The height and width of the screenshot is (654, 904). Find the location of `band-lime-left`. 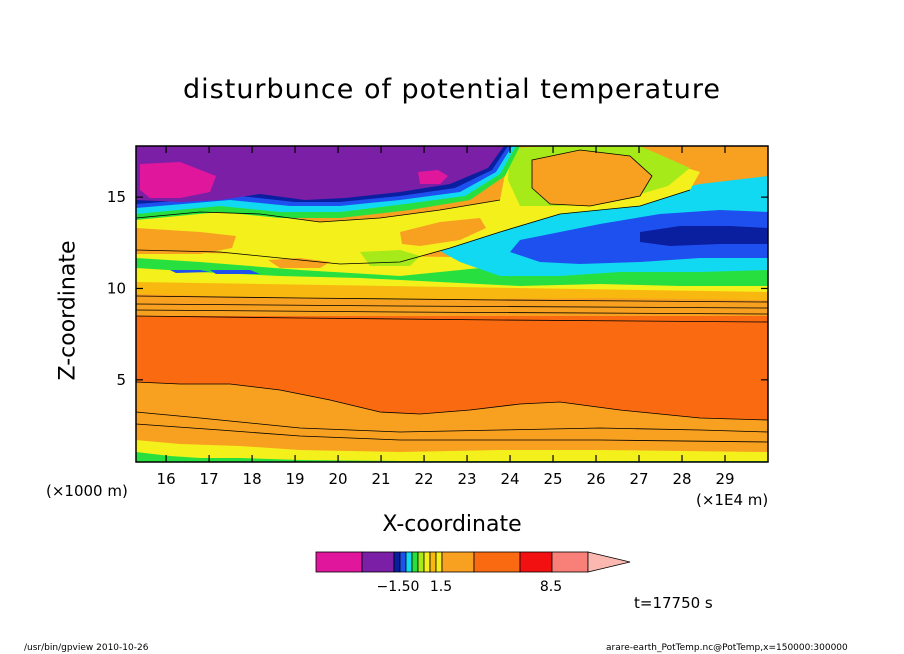

band-lime-left is located at coordinates (390, 258).